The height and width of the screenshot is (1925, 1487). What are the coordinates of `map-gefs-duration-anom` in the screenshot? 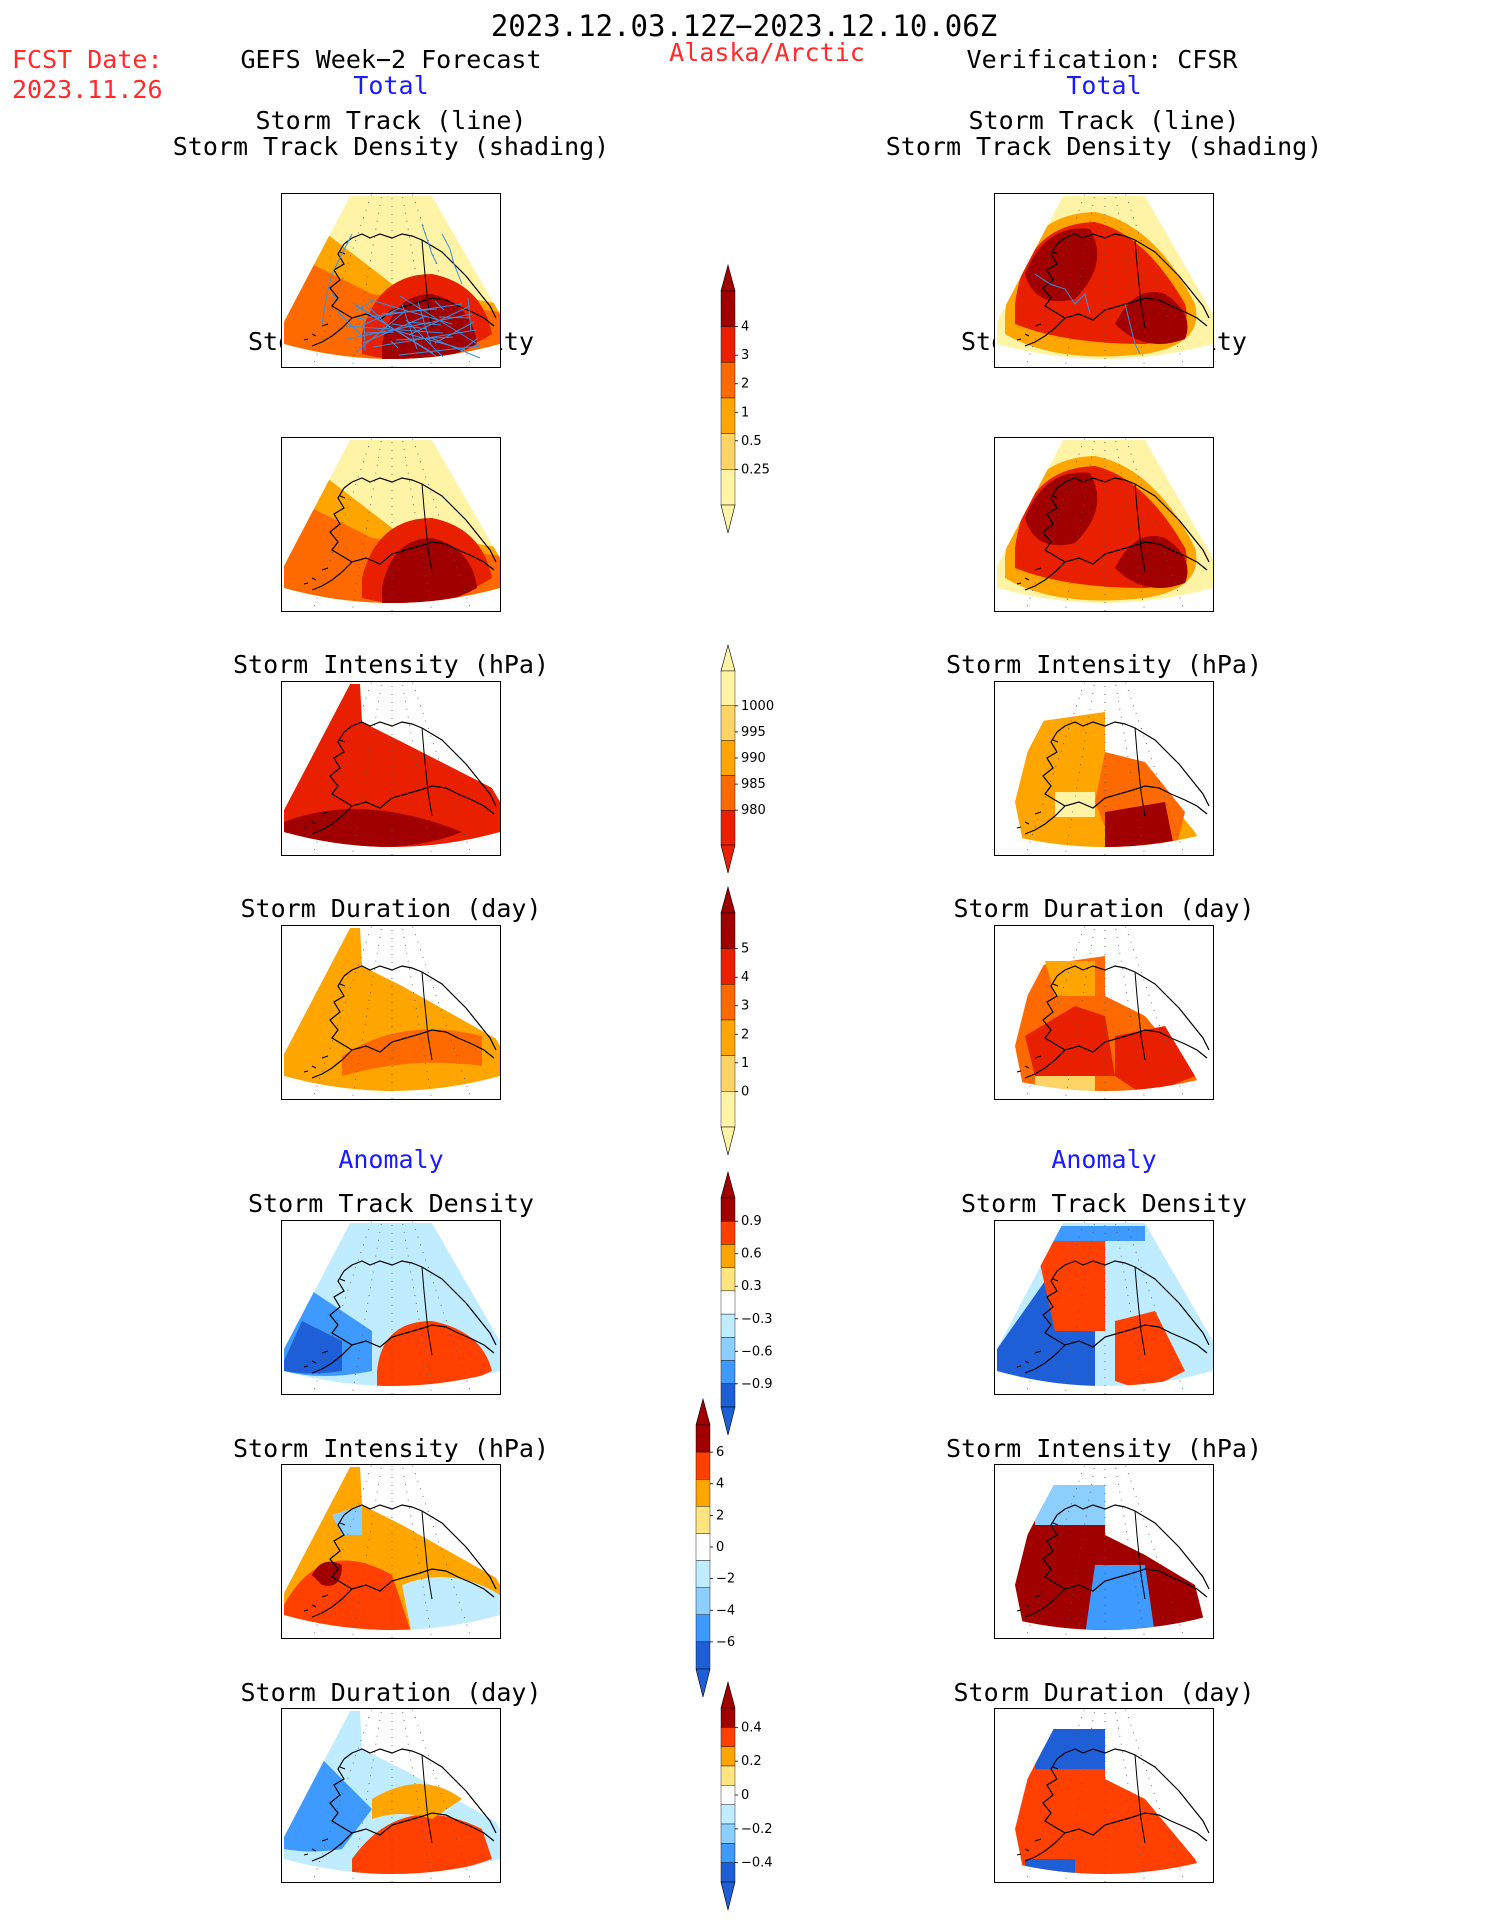 It's located at (391, 1795).